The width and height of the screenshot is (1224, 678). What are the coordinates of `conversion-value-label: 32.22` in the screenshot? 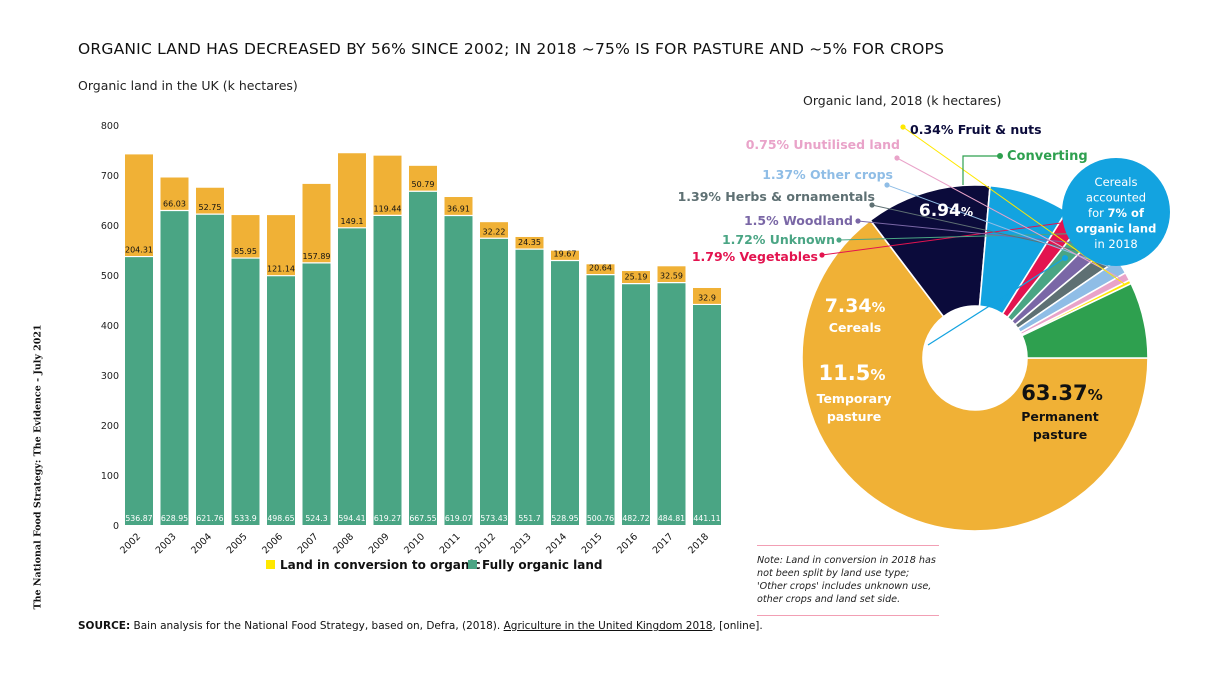 It's located at (494, 231).